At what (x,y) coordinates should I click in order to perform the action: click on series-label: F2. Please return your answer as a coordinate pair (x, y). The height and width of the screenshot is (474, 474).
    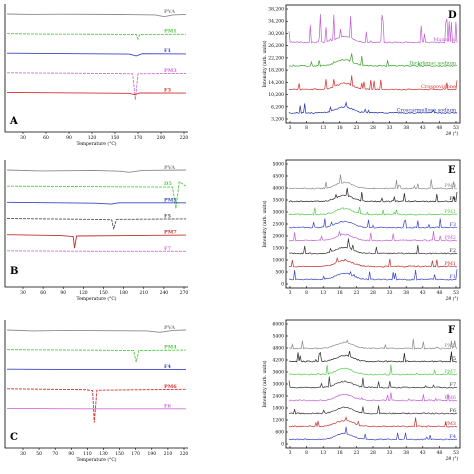
    Looking at the image, I should click on (452, 251).